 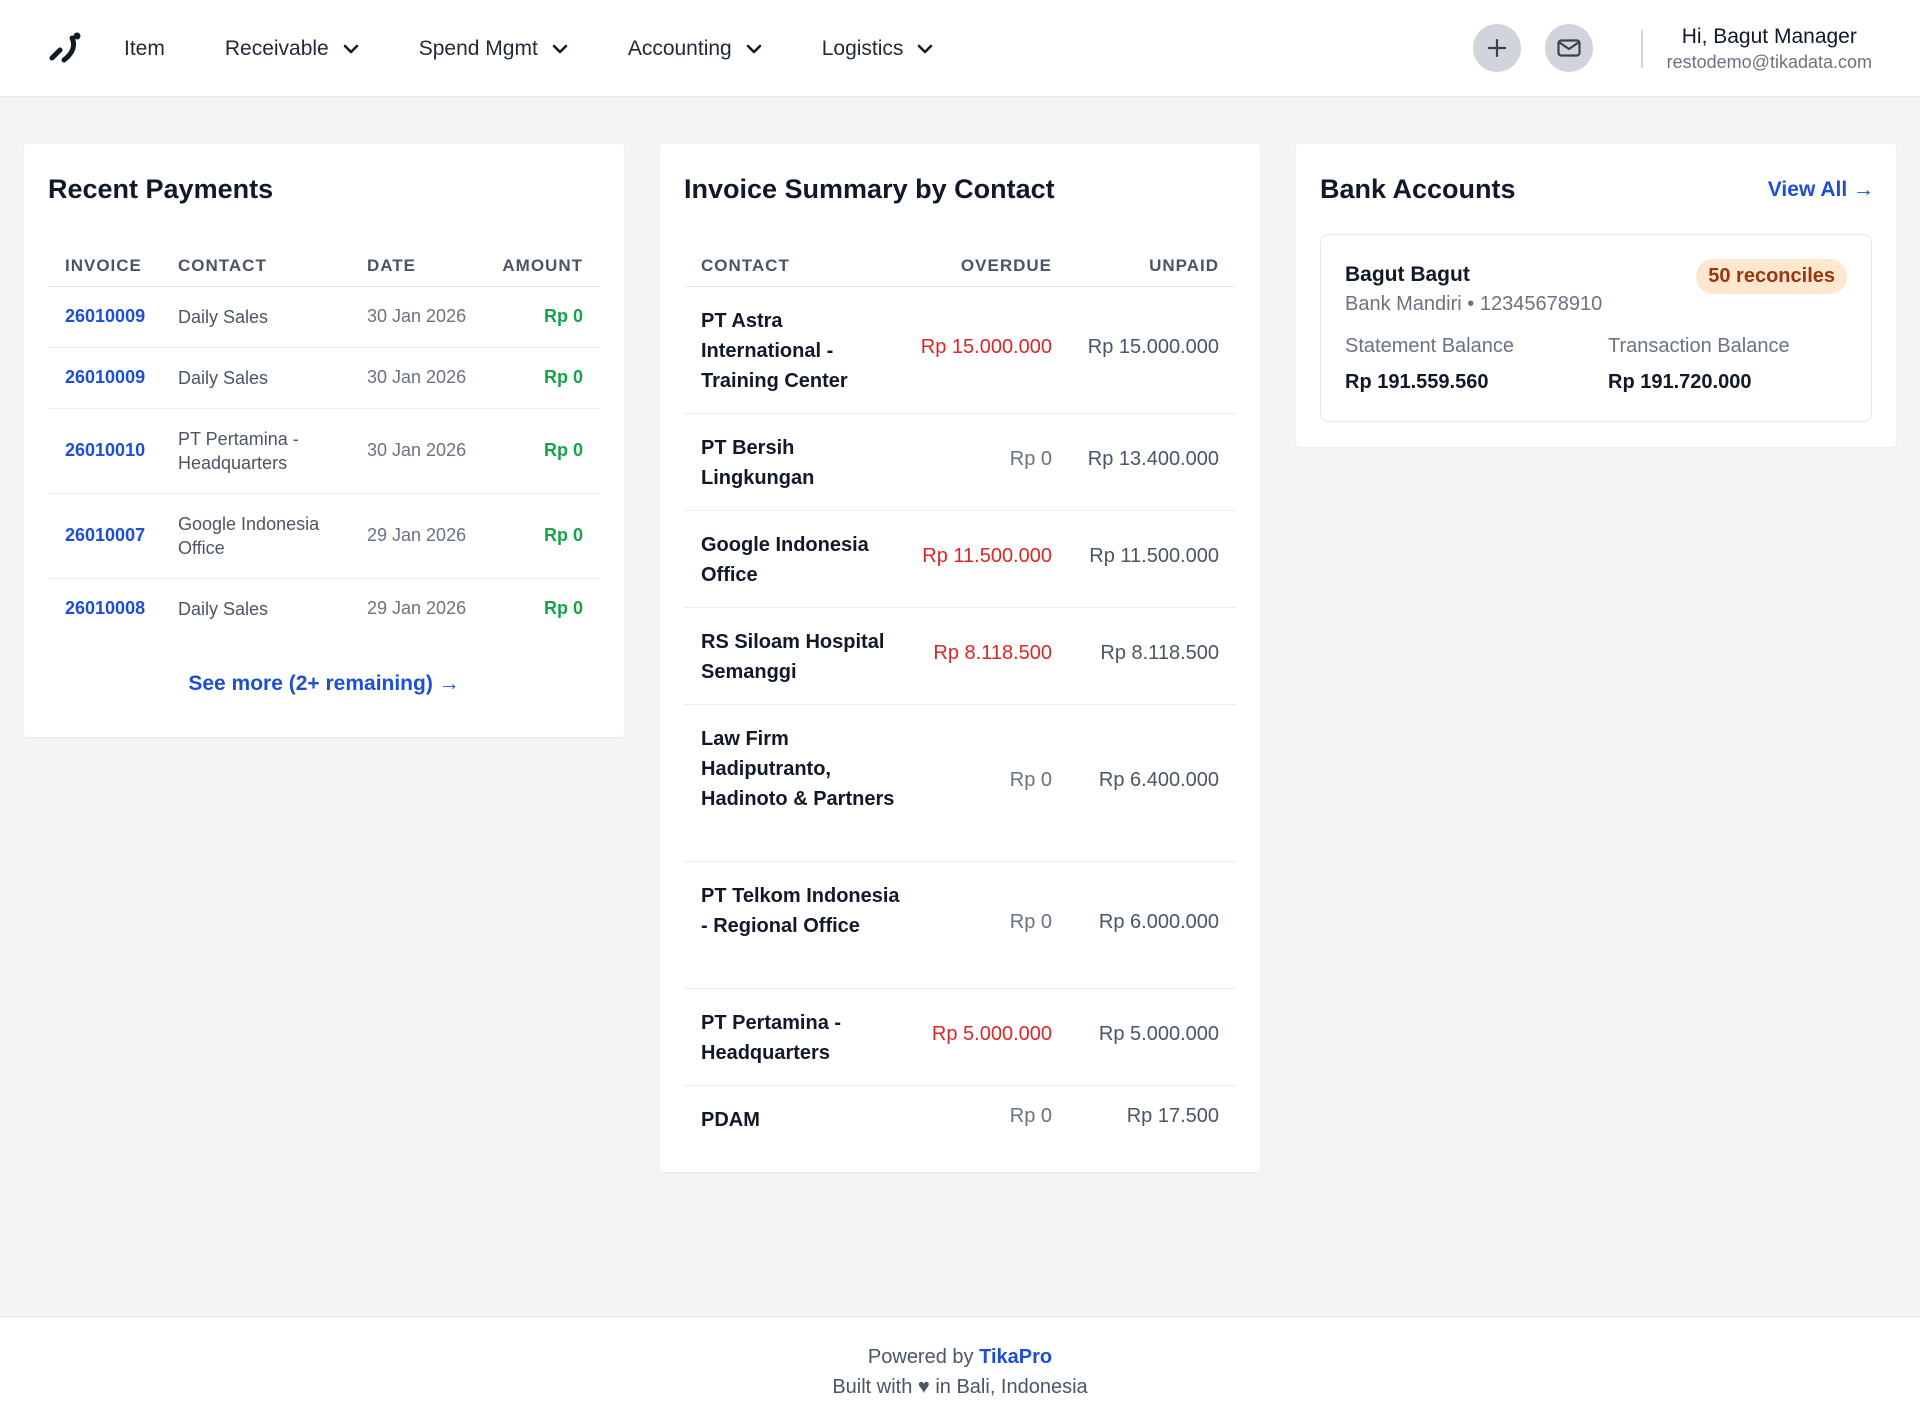 I want to click on see-more-payments-link: See more (2+ remaining) →, so click(x=324, y=683).